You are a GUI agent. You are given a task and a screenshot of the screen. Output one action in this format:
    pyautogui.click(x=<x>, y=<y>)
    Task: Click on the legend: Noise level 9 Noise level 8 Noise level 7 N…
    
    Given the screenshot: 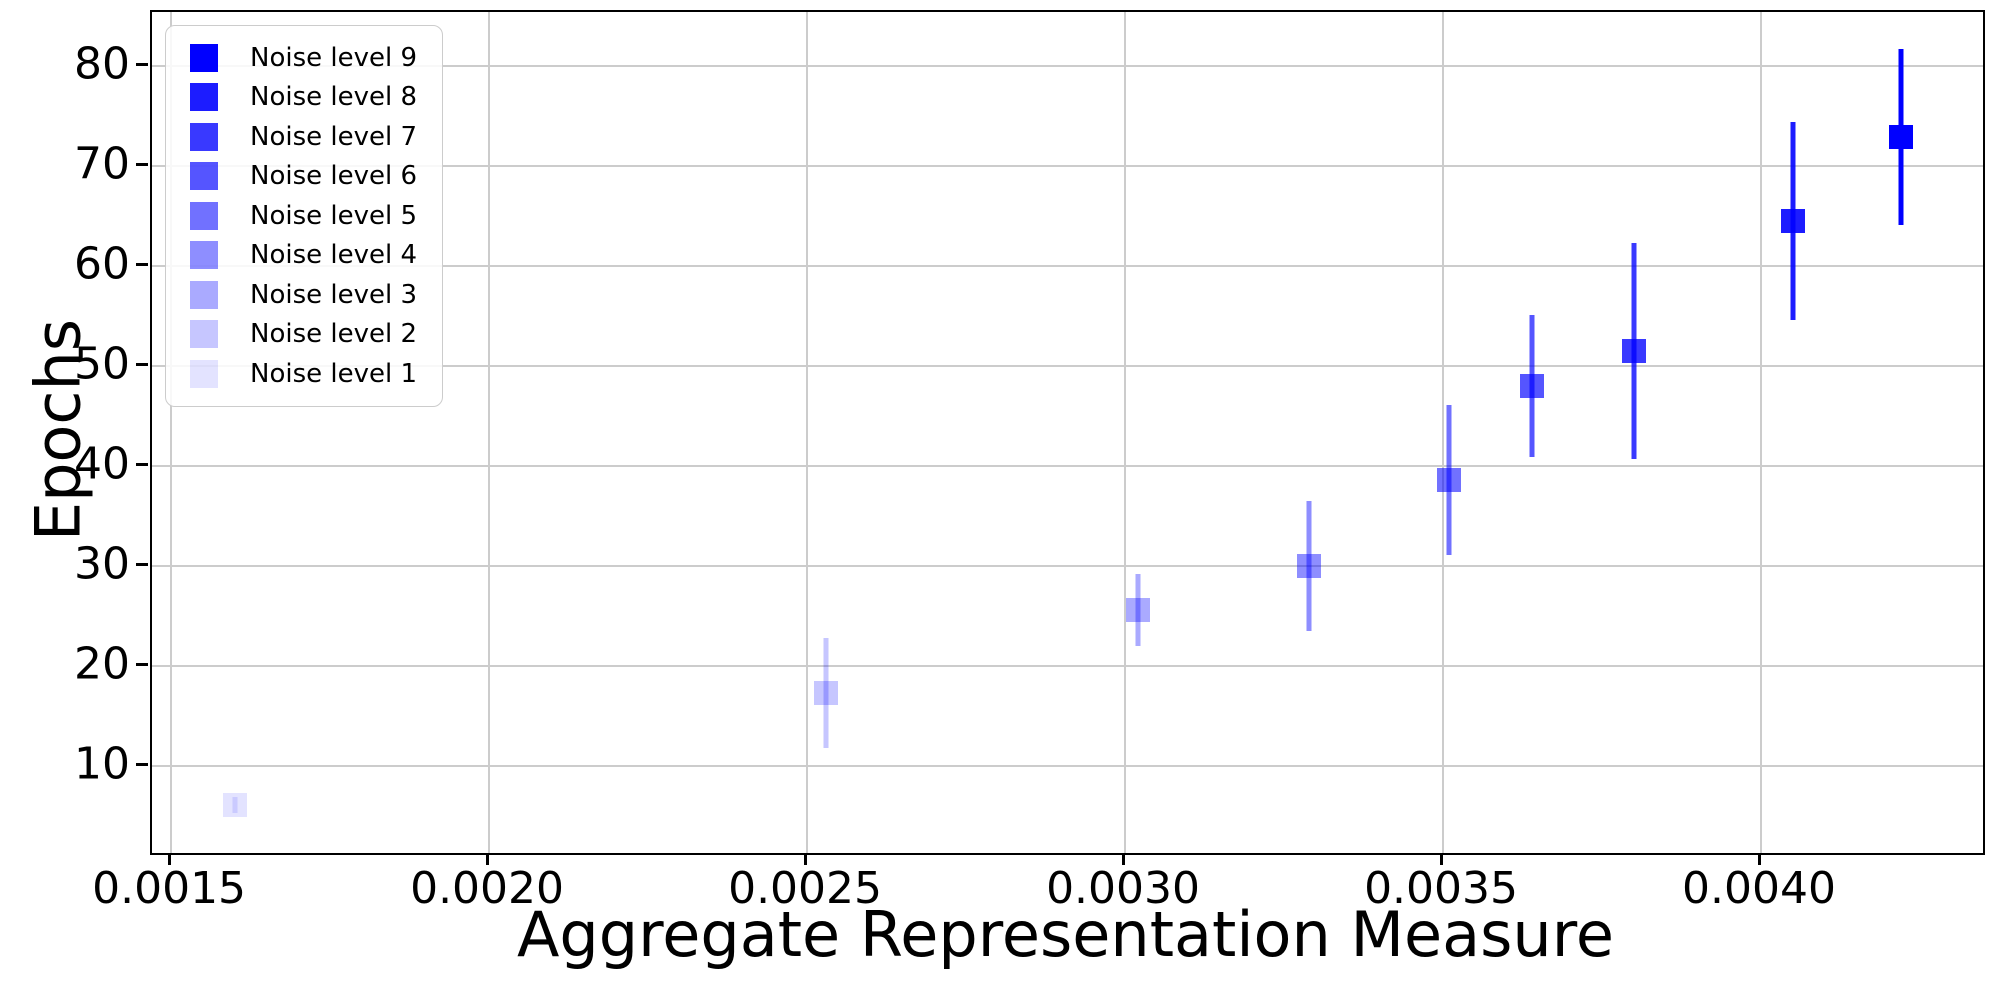 What is the action you would take?
    pyautogui.click(x=304, y=216)
    